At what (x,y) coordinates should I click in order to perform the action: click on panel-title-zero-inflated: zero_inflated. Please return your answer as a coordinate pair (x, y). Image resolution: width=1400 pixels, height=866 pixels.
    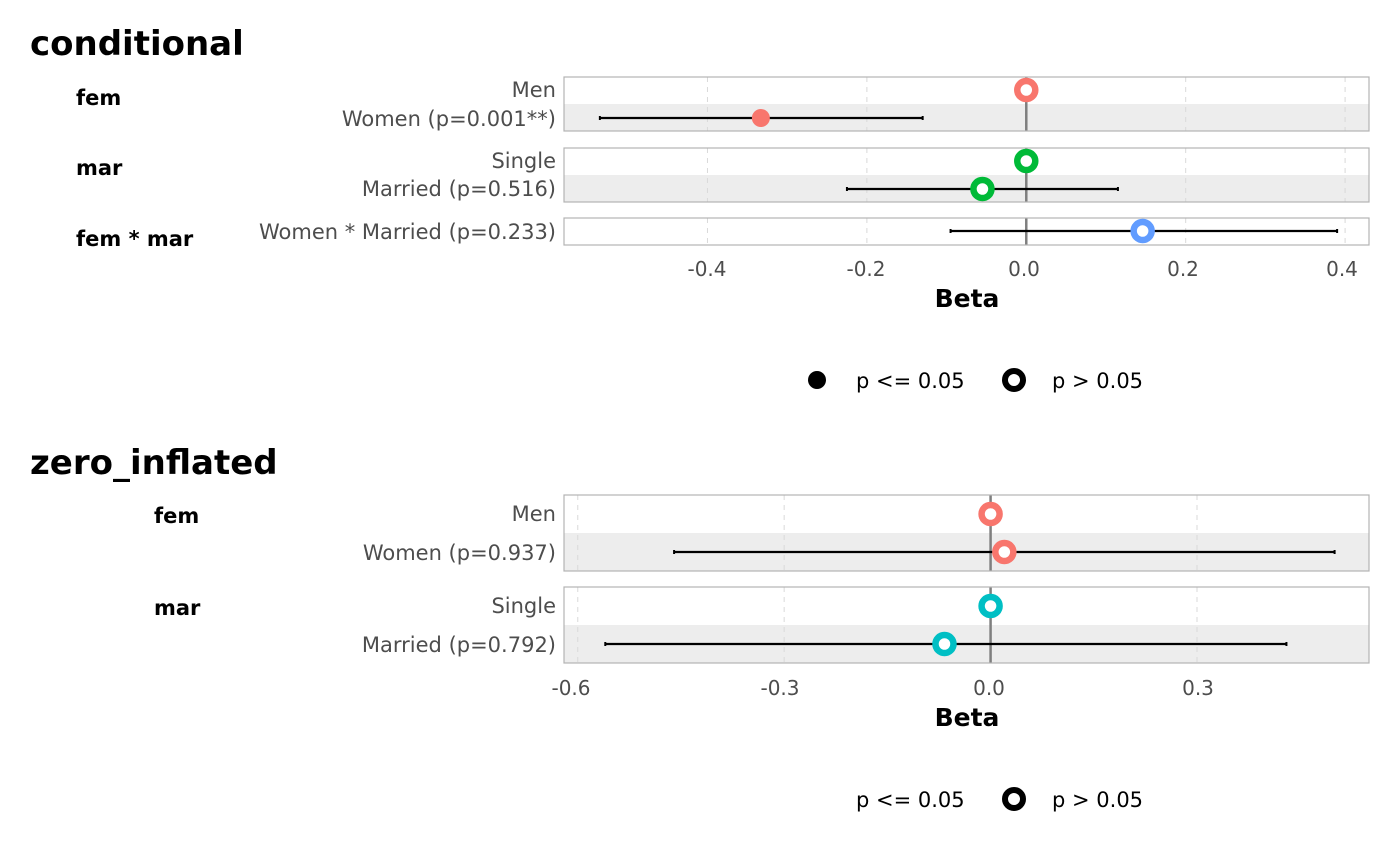
    Looking at the image, I should click on (154, 463).